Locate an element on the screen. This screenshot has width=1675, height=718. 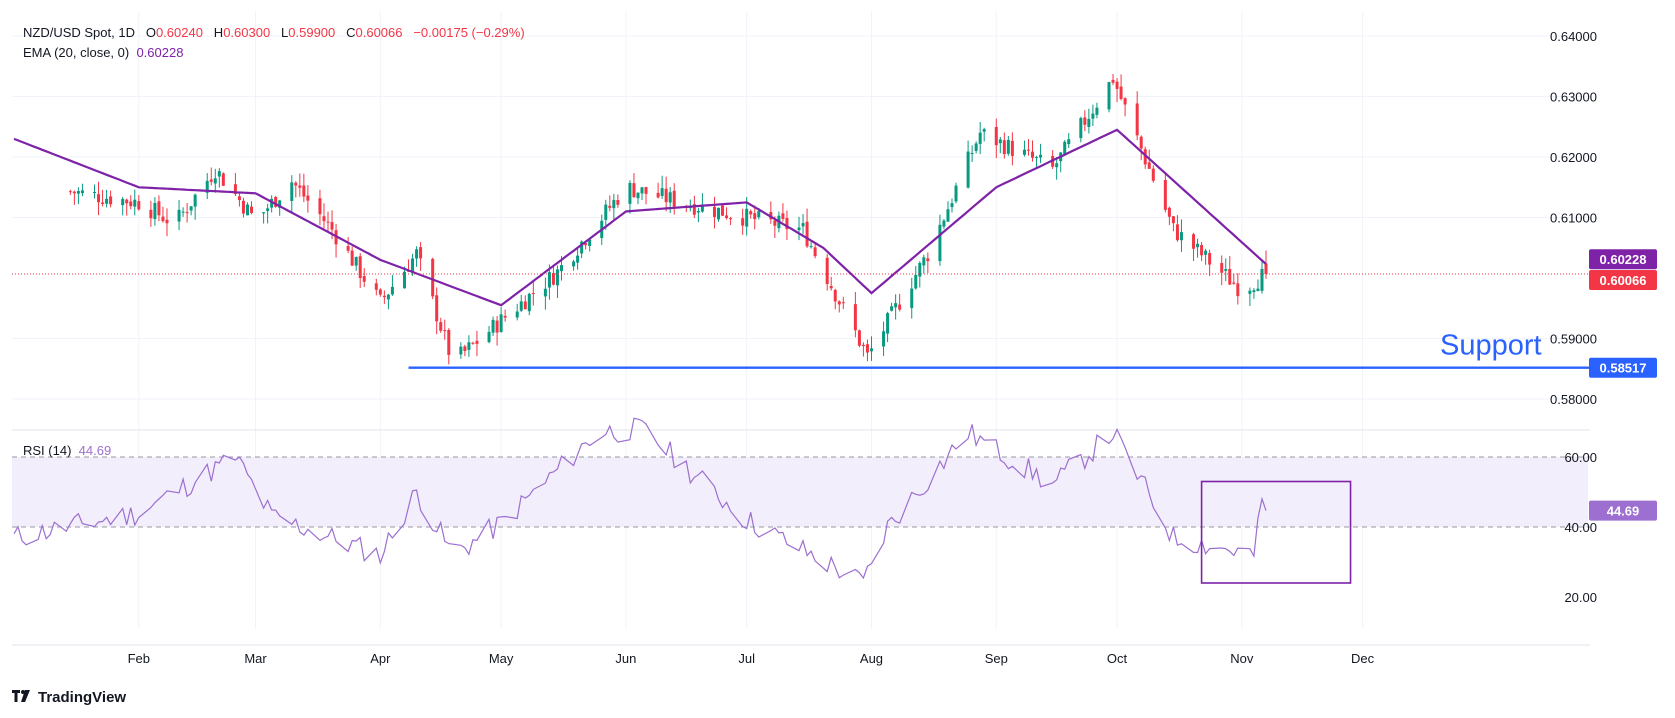
time-axis-label: Aug is located at coordinates (871, 658).